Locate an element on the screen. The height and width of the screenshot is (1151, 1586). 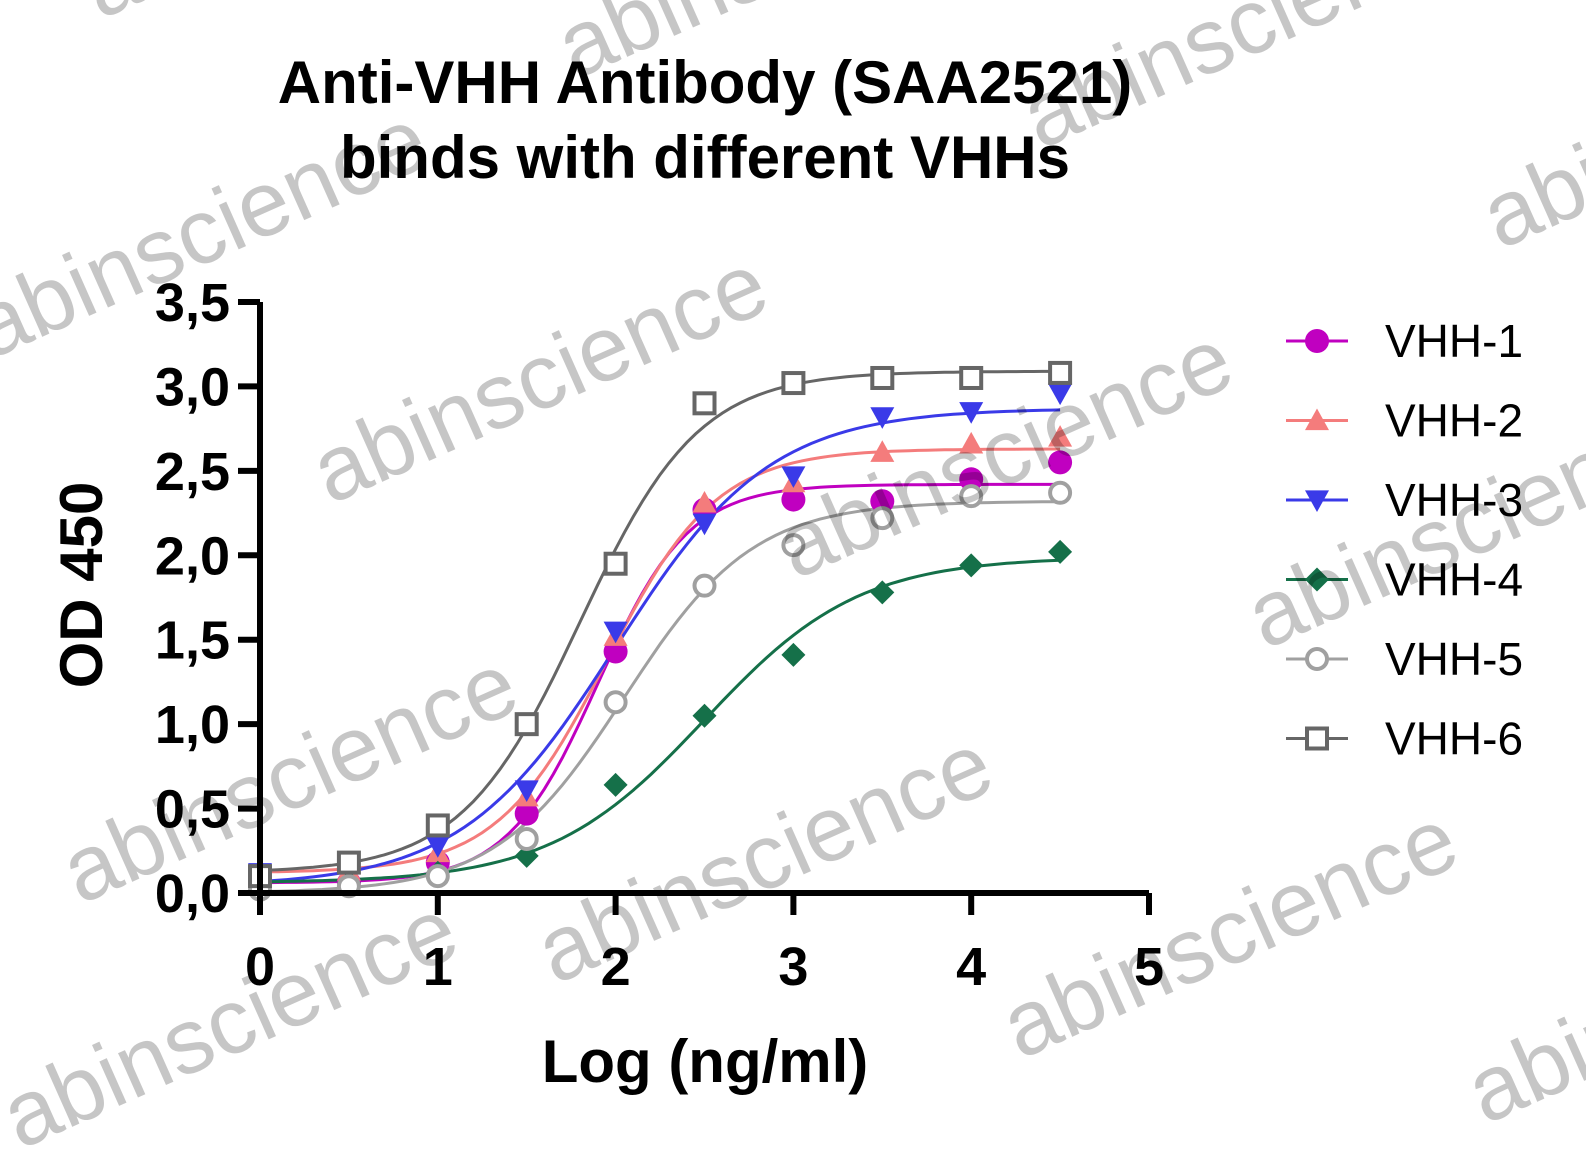
x-axis-label: Log (ng/ml) is located at coordinates (705, 1061).